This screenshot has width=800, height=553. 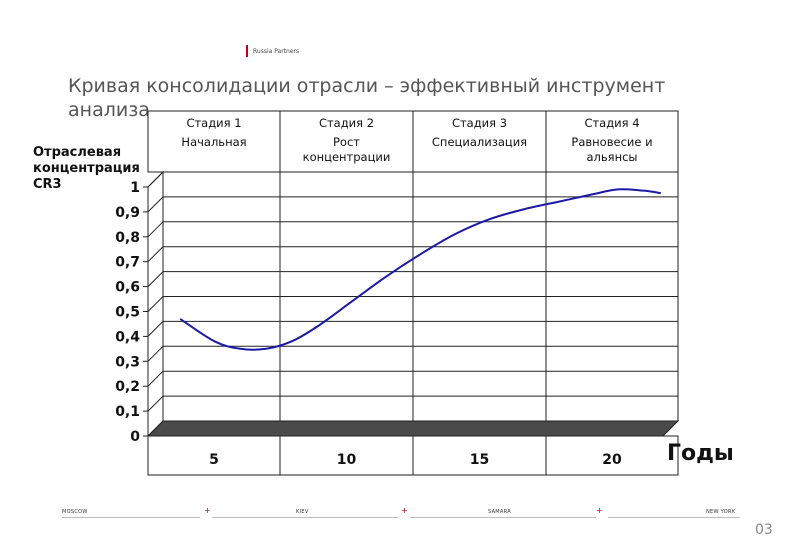 What do you see at coordinates (135, 437) in the screenshot?
I see `y-tick-label: 0` at bounding box center [135, 437].